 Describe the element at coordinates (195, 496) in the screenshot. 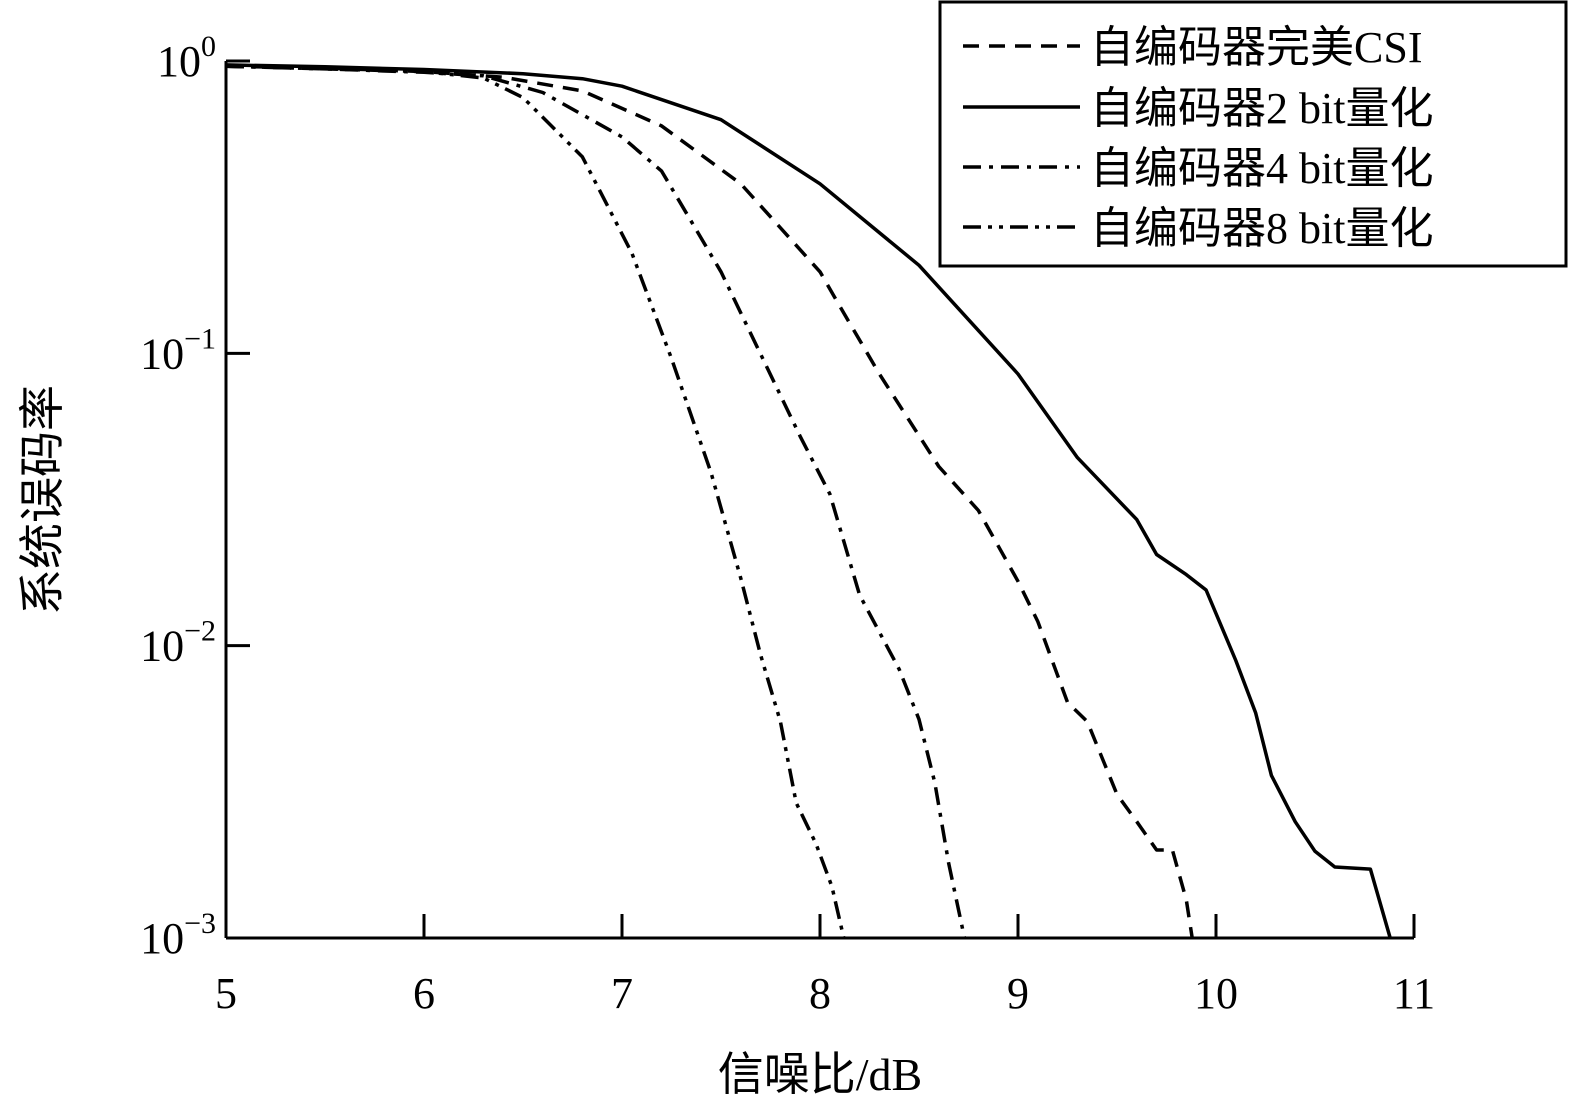

I see `y-axis-ticks: 10⁰ 10⁻¹ 10⁻² 10⁻³` at that location.